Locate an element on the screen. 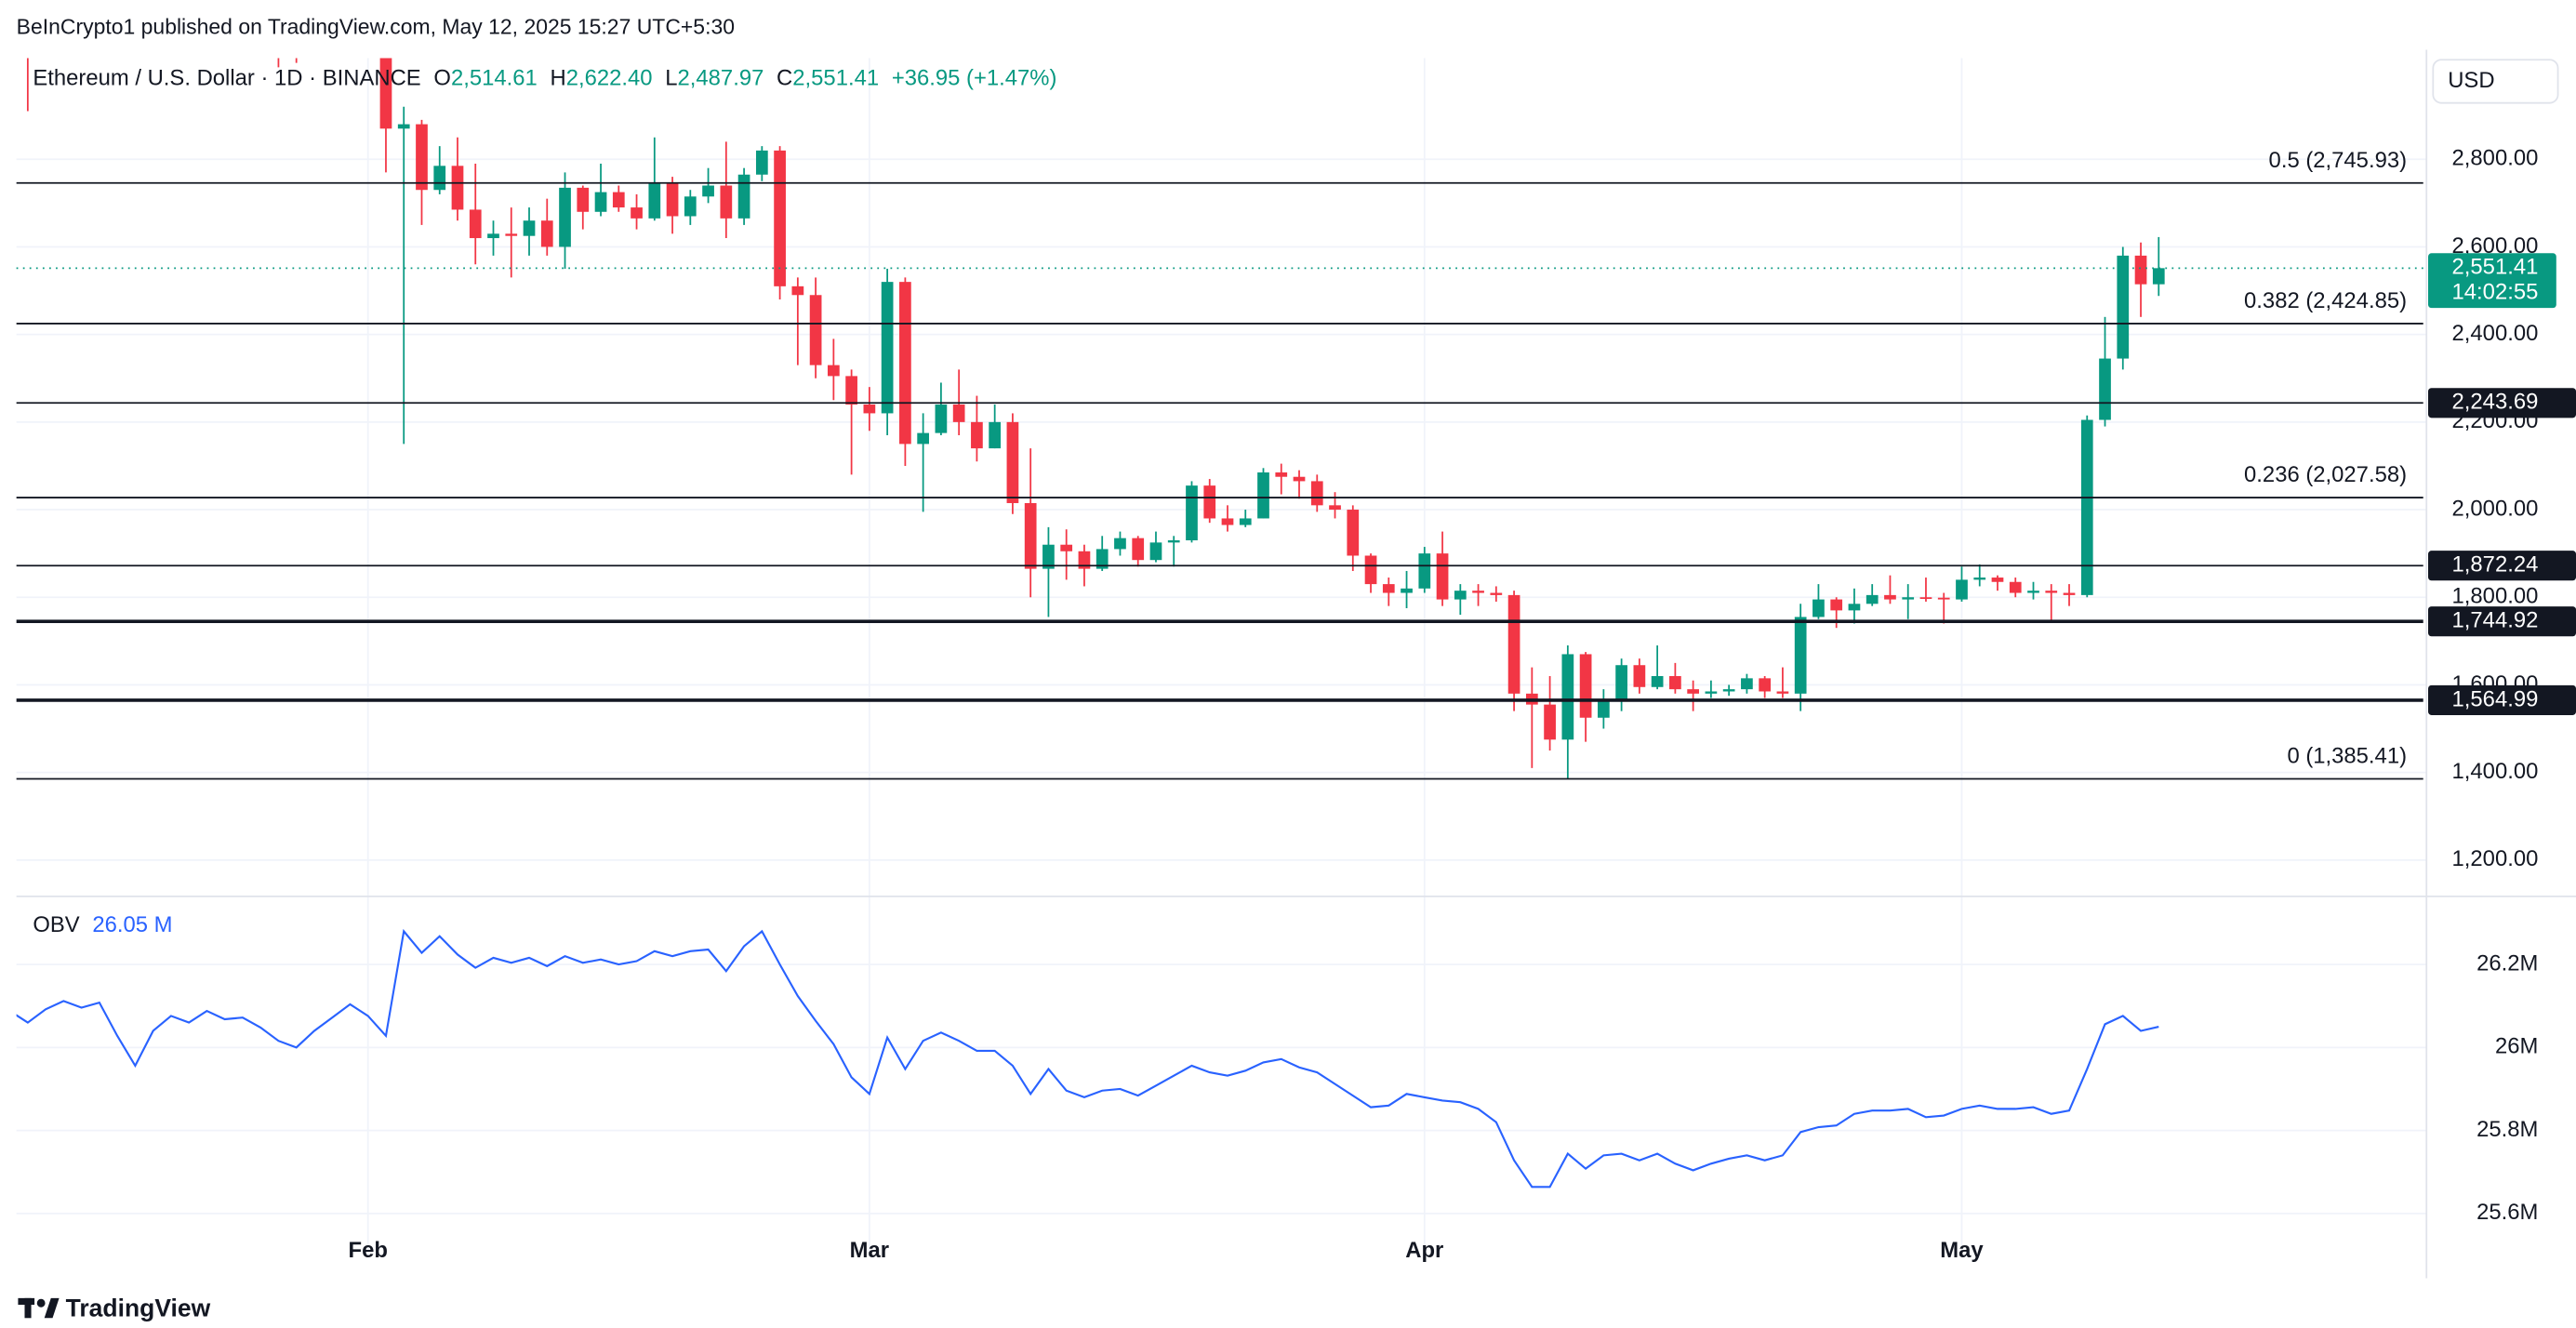 The width and height of the screenshot is (2576, 1328). last-price-label: 2,551.41 is located at coordinates (2495, 267).